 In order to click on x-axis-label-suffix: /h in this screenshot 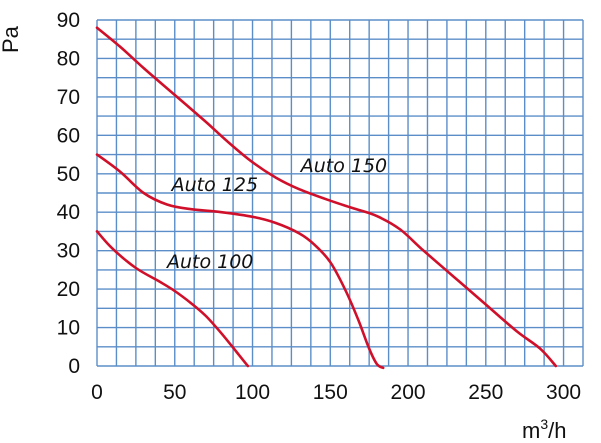, I will do `click(557, 430)`.